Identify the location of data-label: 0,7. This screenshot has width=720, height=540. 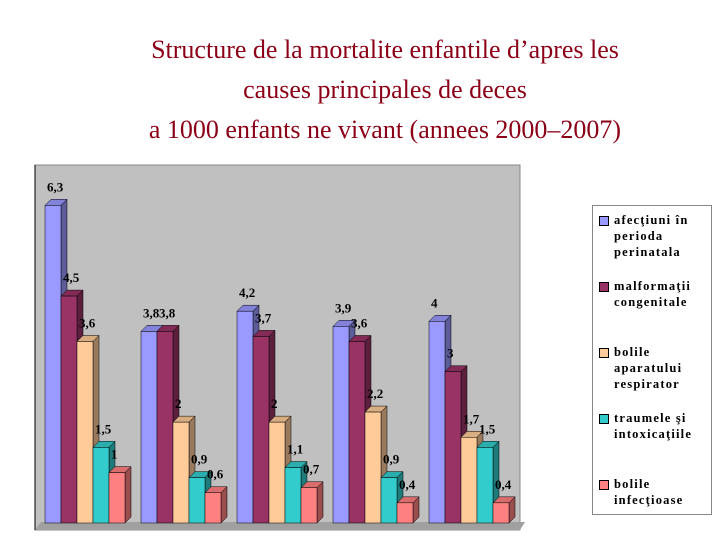
(311, 469).